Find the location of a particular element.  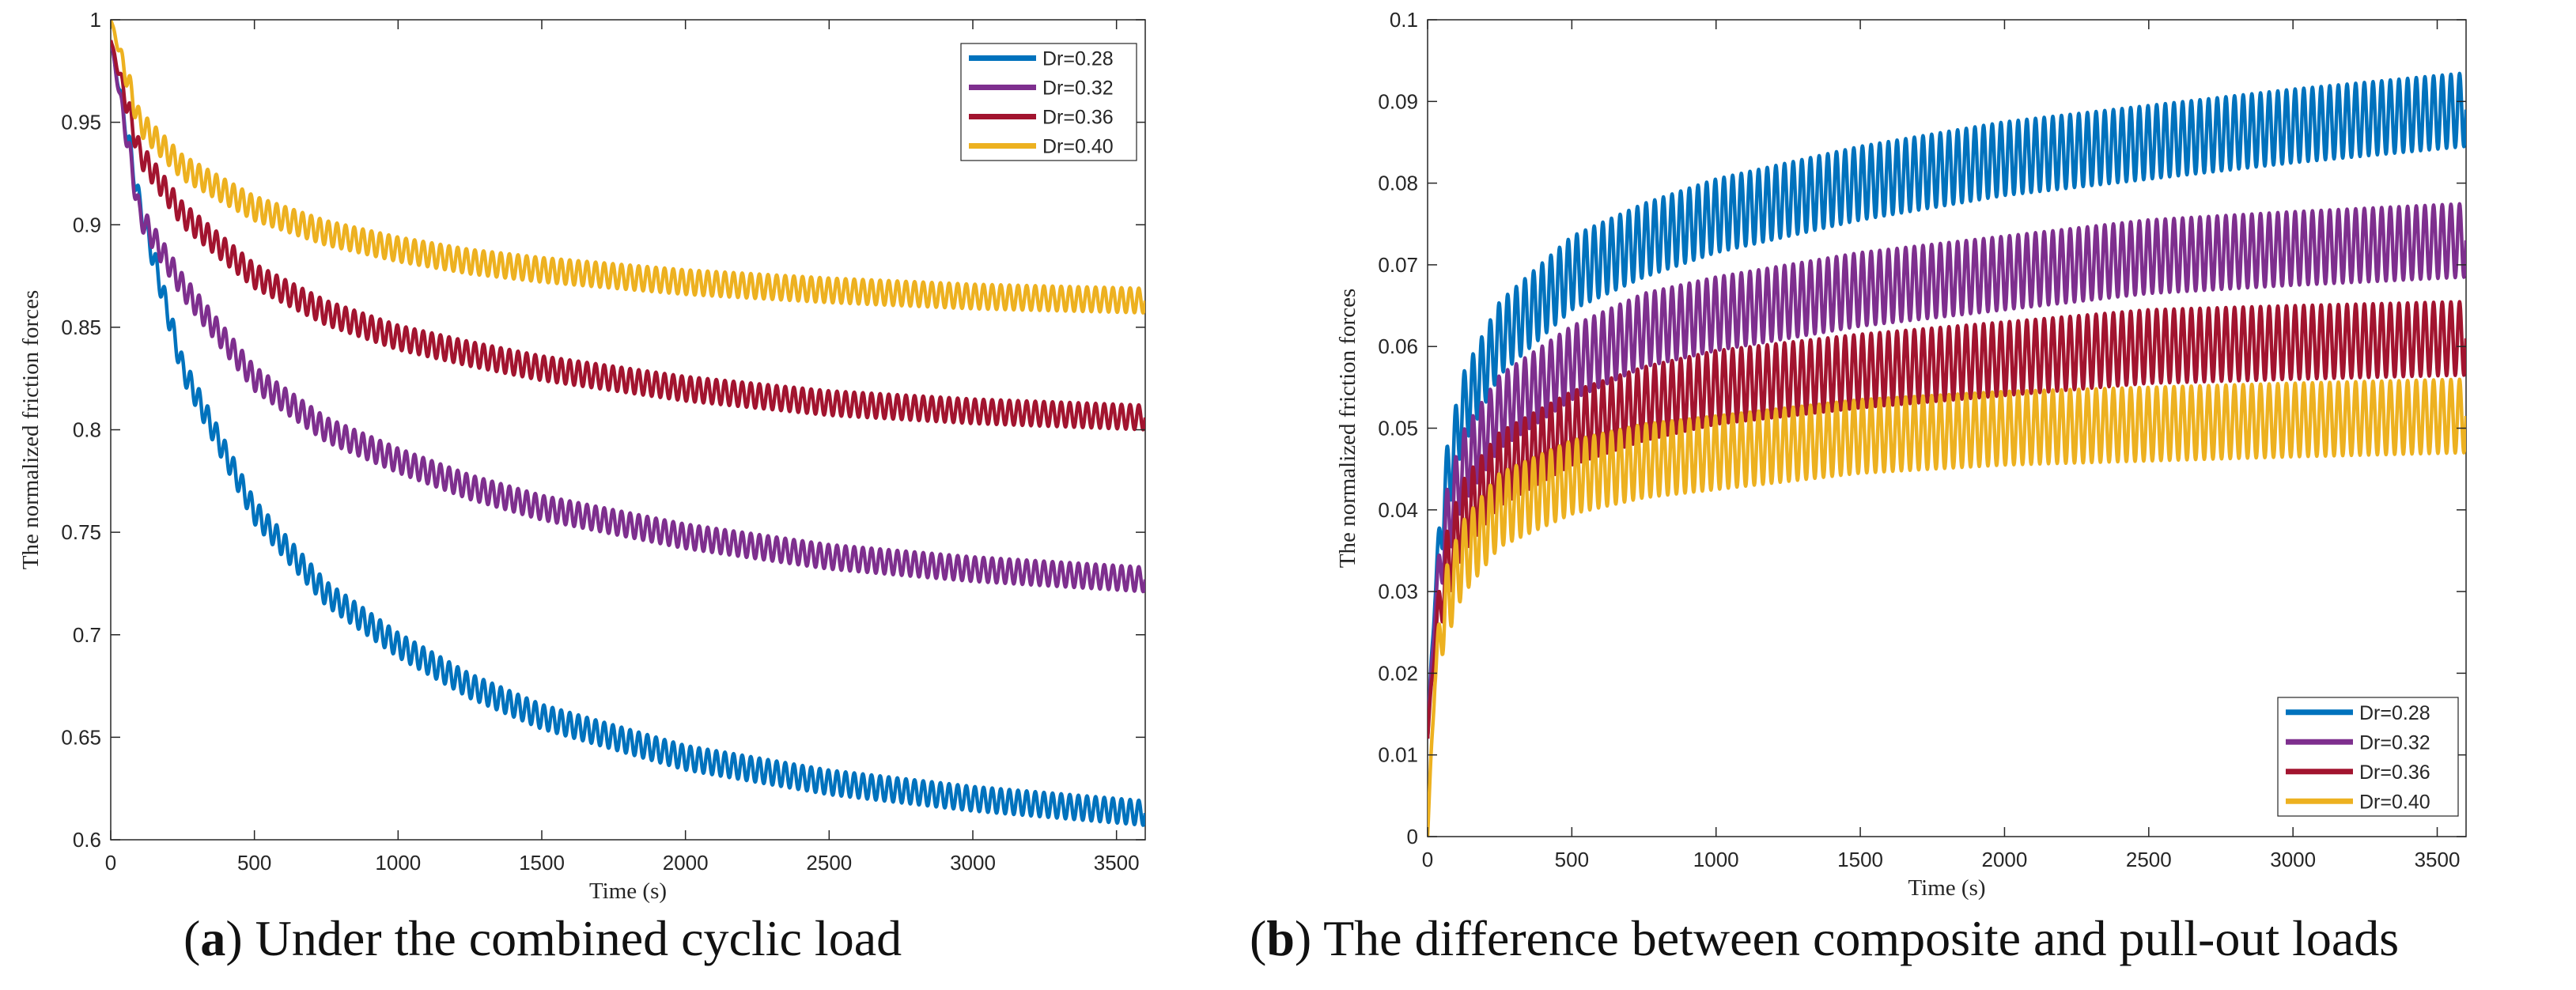

y-tick-label: 0.04 is located at coordinates (1398, 510).